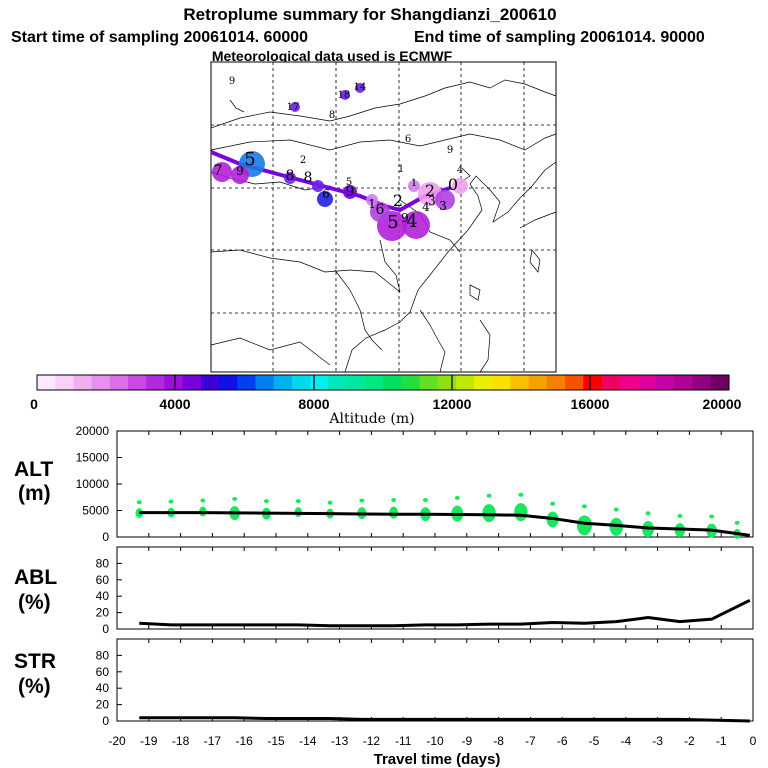 The image size is (768, 768). What do you see at coordinates (722, 404) in the screenshot?
I see `colorbar-tick-label: 20000` at bounding box center [722, 404].